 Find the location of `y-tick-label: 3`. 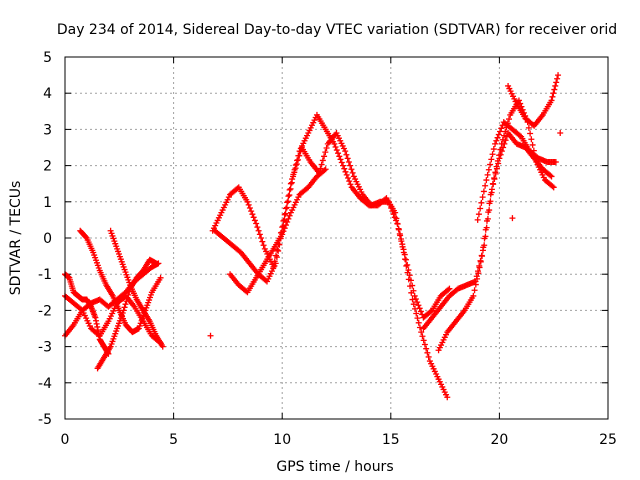

y-tick-label: 3 is located at coordinates (47, 130).